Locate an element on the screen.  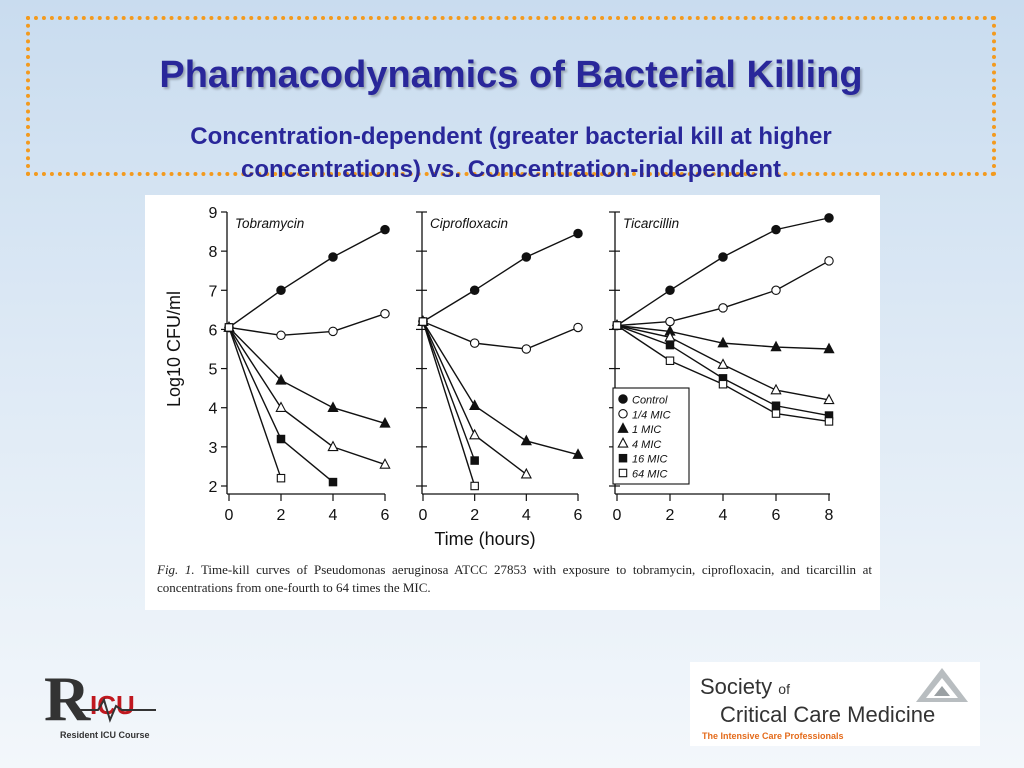
sccm-of: of is located at coordinates (784, 689).